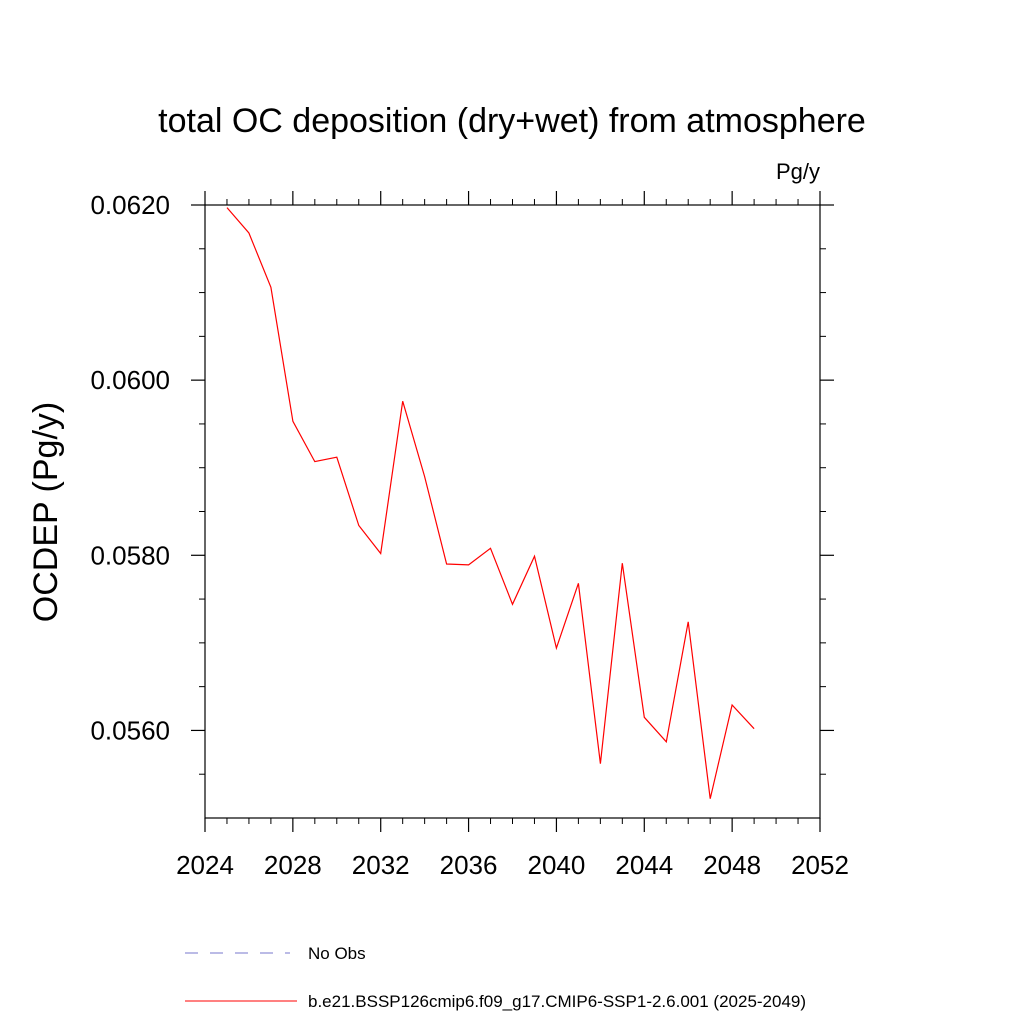 The image size is (1024, 1024). Describe the element at coordinates (130, 730) in the screenshot. I see `y-tick-label: 0.0560` at that location.